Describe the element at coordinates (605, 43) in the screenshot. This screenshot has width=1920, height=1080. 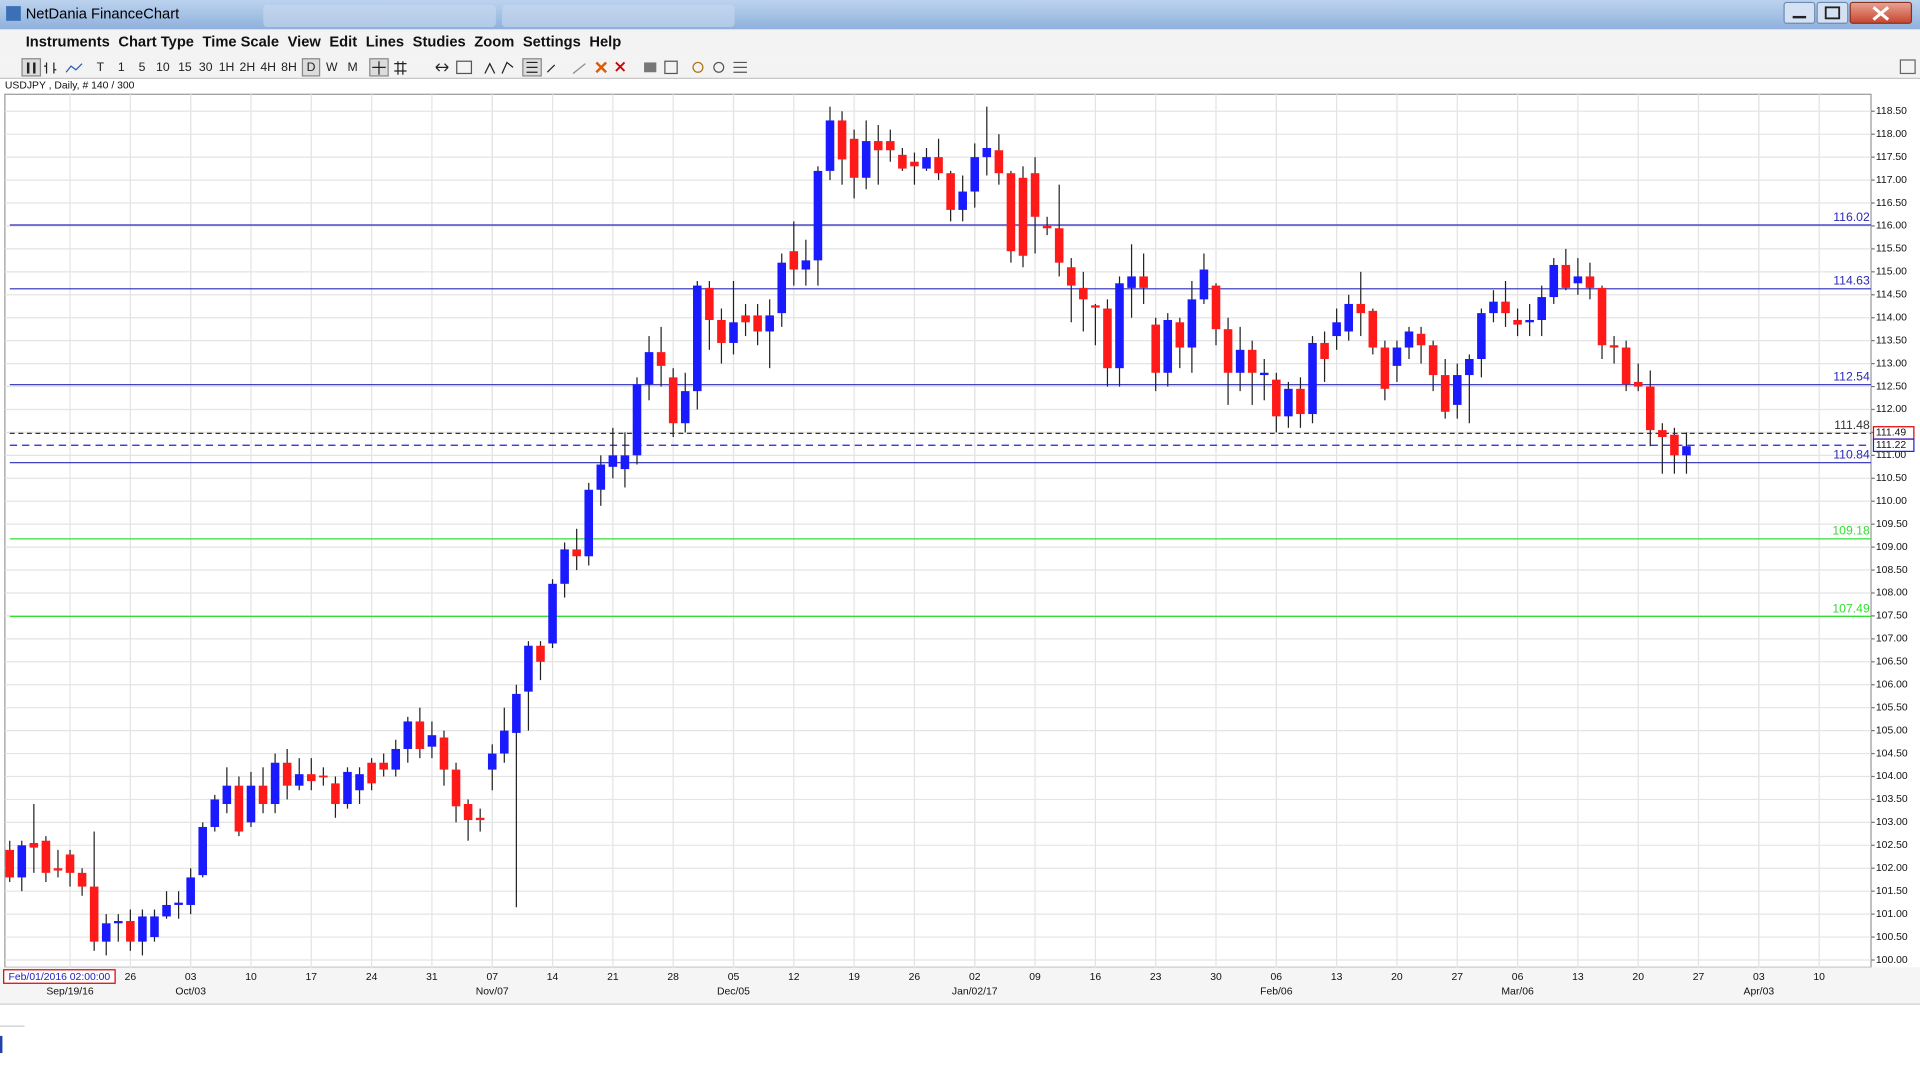
I see `menu-item: Help` at that location.